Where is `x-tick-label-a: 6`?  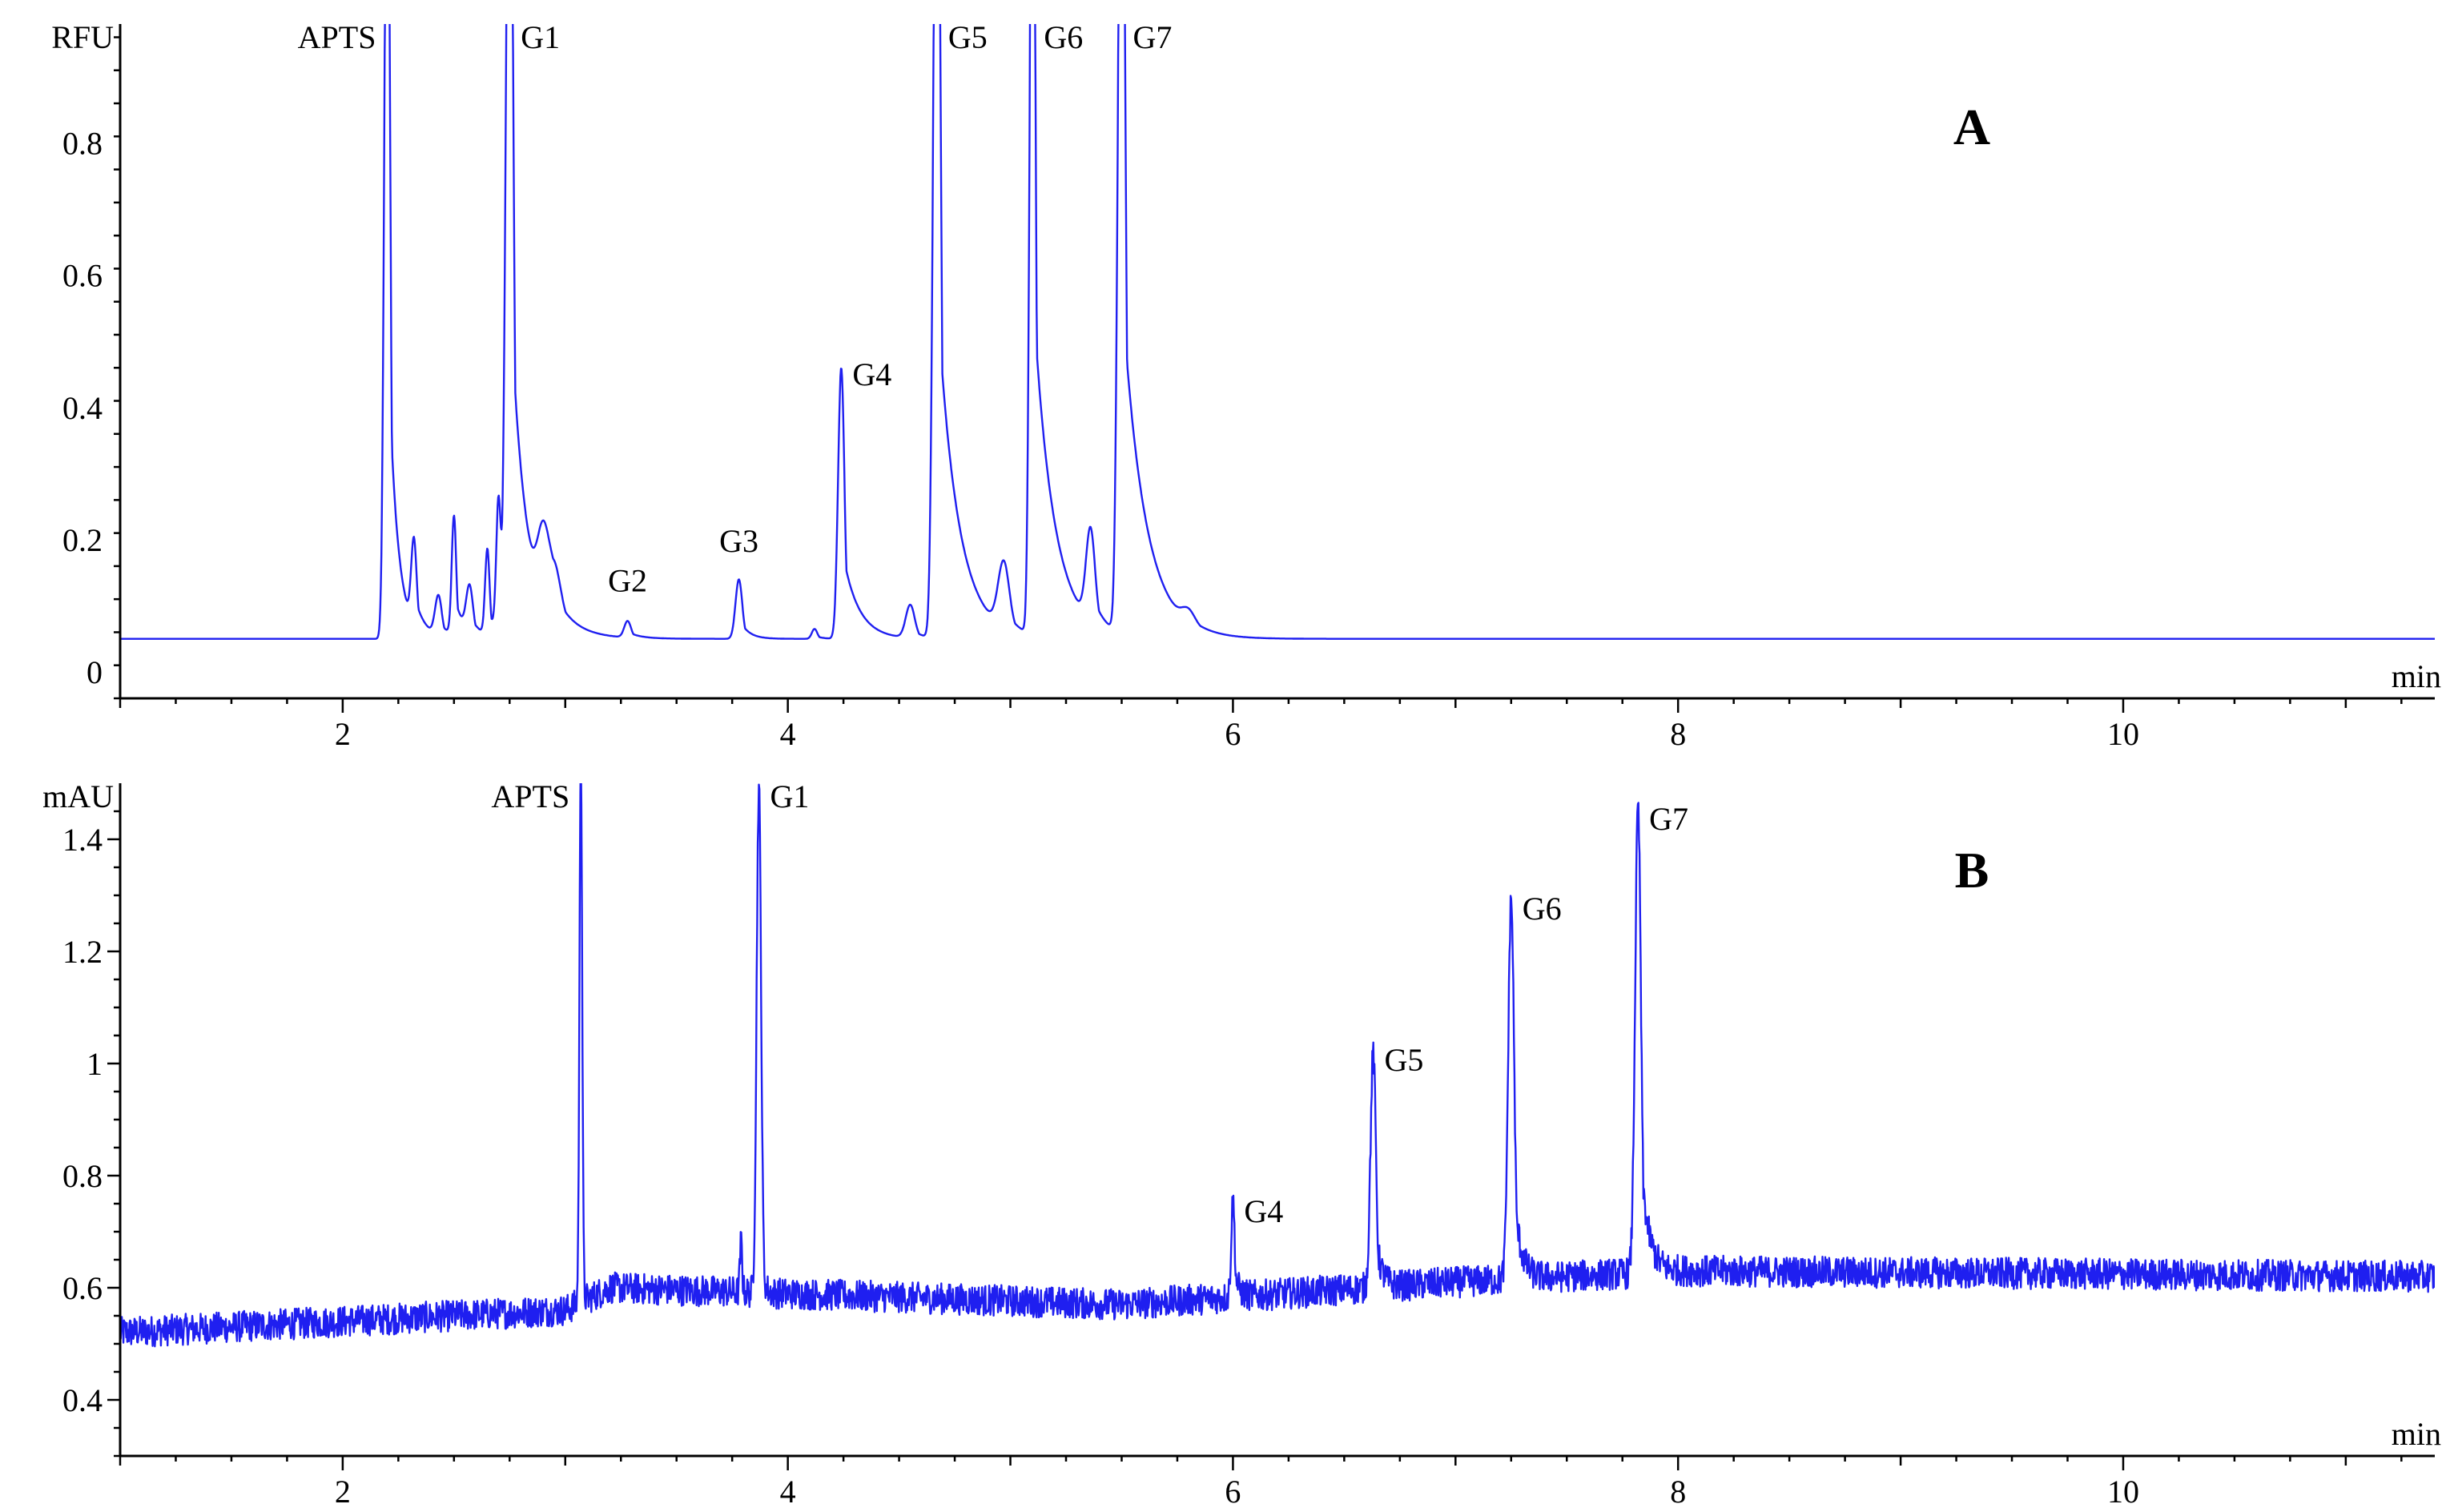 x-tick-label-a: 6 is located at coordinates (1233, 734).